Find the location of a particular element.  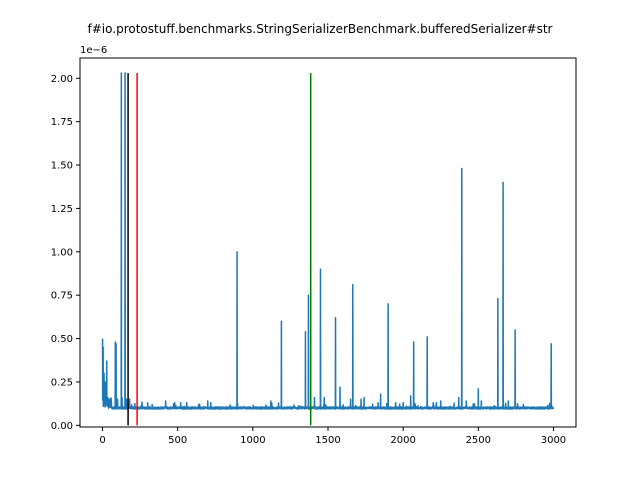

y-offset-label: 1e−6 is located at coordinates (93, 50).